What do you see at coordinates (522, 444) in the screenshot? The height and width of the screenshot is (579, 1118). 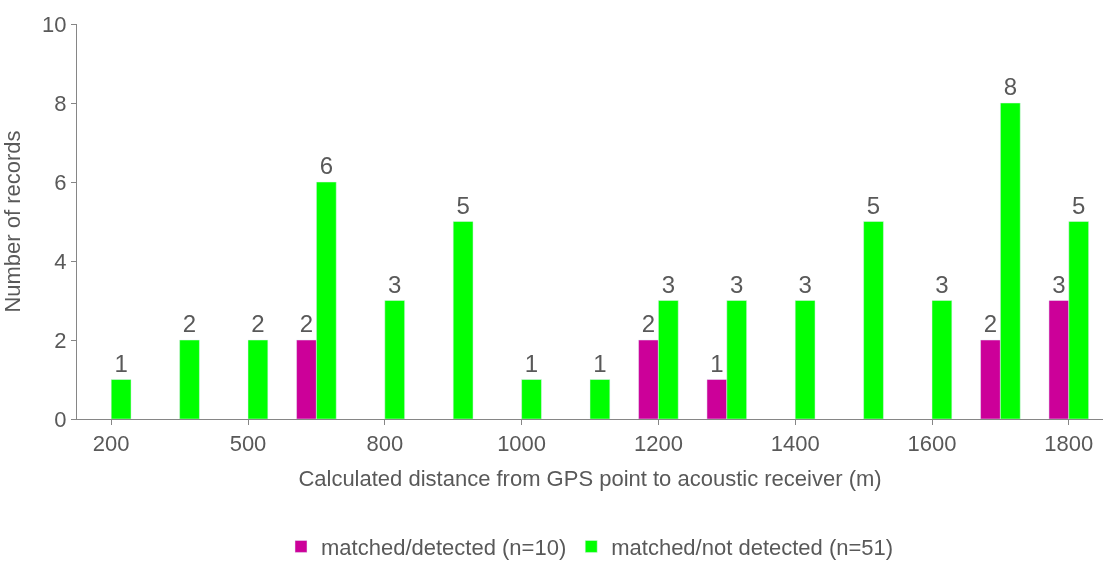 I see `x-tick-label: 1000` at bounding box center [522, 444].